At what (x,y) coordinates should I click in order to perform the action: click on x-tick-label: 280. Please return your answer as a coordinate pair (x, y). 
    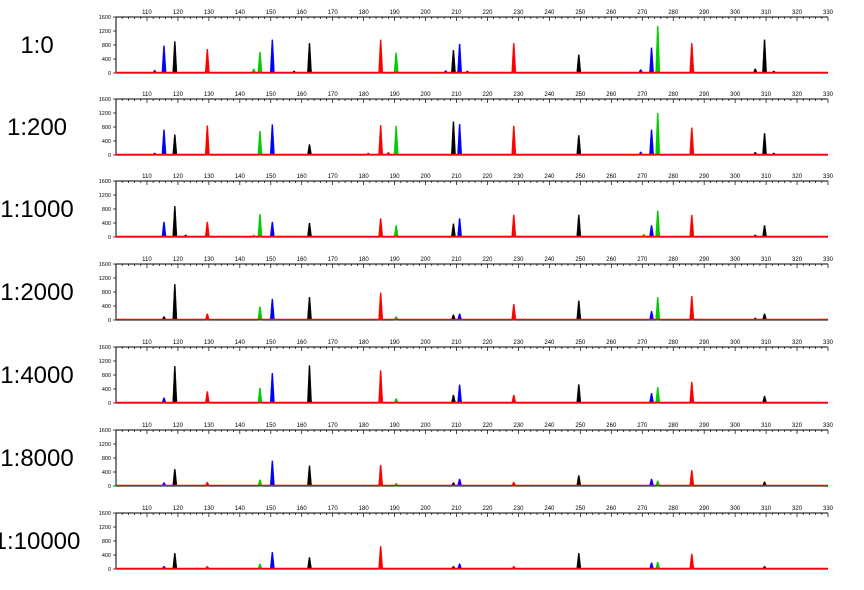
    Looking at the image, I should click on (673, 509).